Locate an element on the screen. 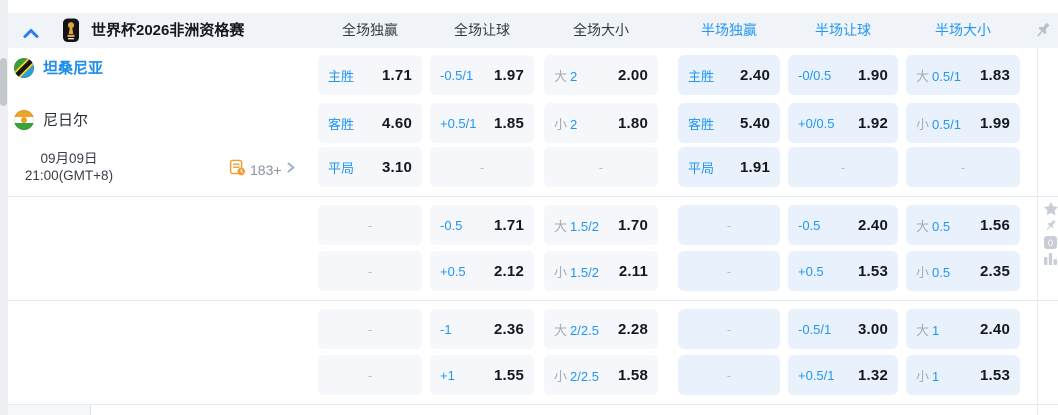 The image size is (1058, 415). match-date: 09月09日 is located at coordinates (69, 158).